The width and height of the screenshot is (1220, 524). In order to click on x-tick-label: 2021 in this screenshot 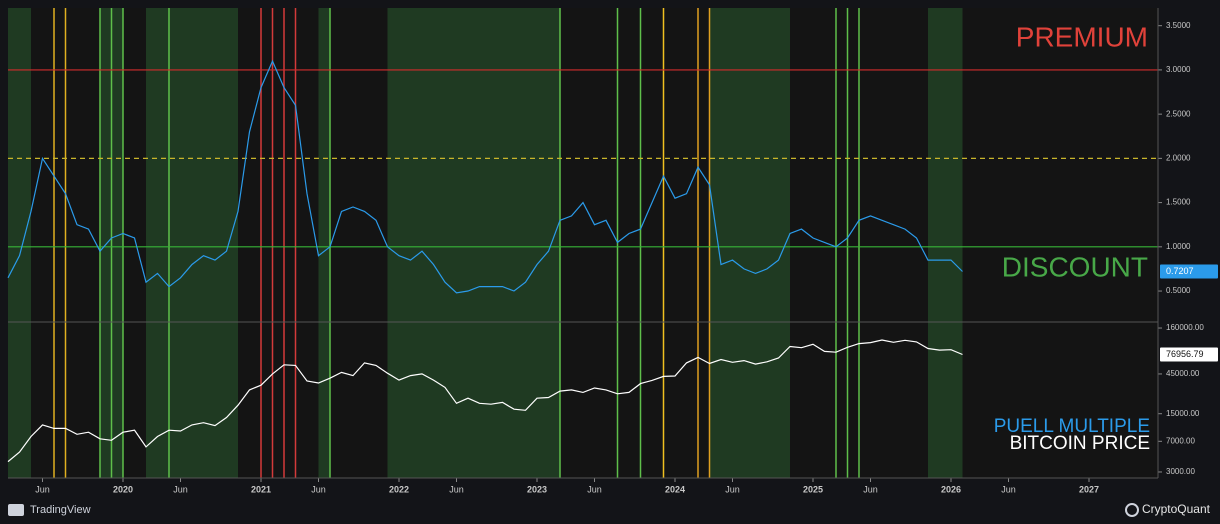, I will do `click(261, 489)`.